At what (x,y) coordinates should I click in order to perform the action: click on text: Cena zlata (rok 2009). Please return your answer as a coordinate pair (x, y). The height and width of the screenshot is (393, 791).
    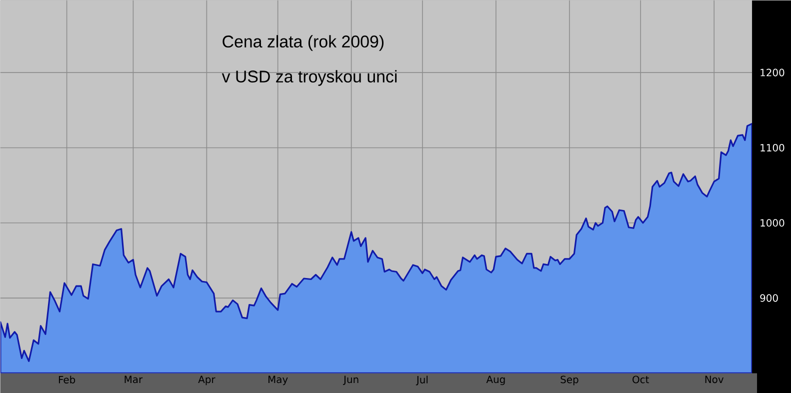
    Looking at the image, I should click on (303, 43).